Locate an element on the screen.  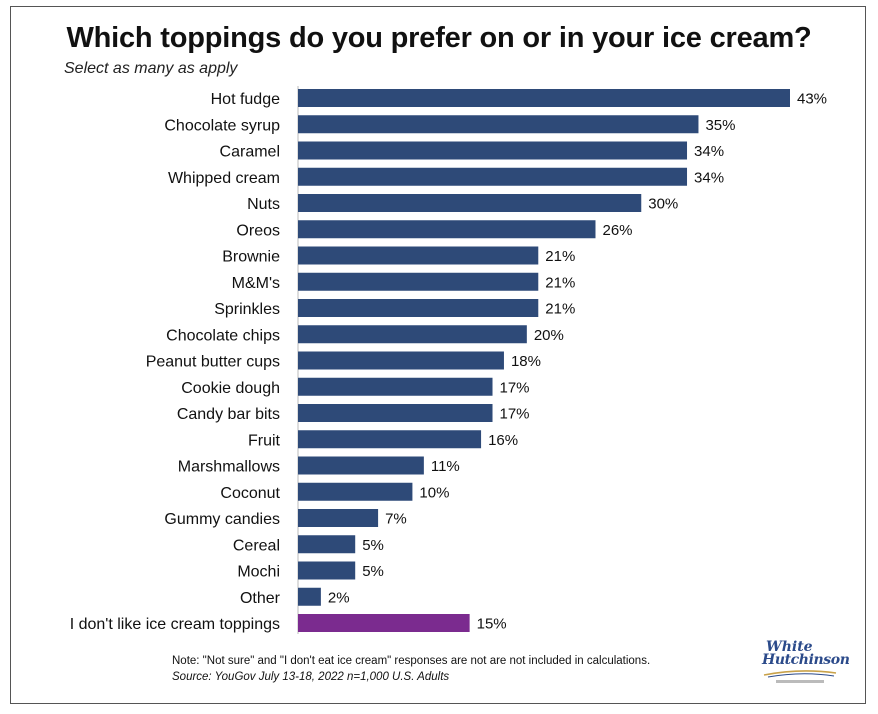
data-label: 7% is located at coordinates (396, 519).